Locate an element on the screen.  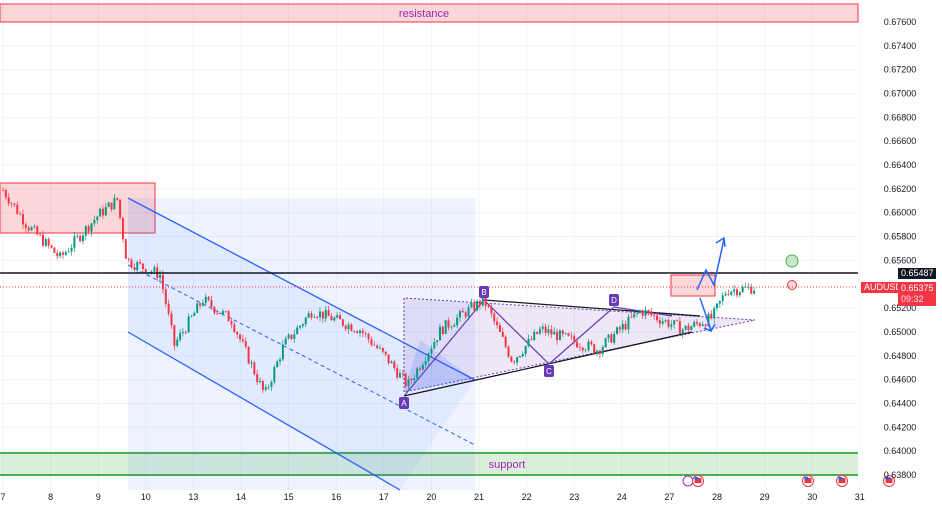
point-label-d is located at coordinates (614, 300).